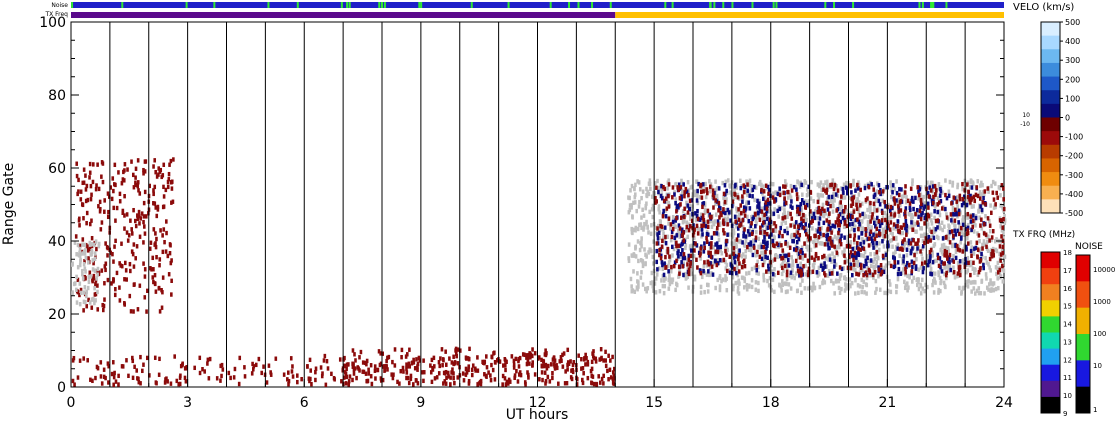 Image resolution: width=1118 pixels, height=435 pixels. I want to click on noise-tick-label: 1, so click(1095, 410).